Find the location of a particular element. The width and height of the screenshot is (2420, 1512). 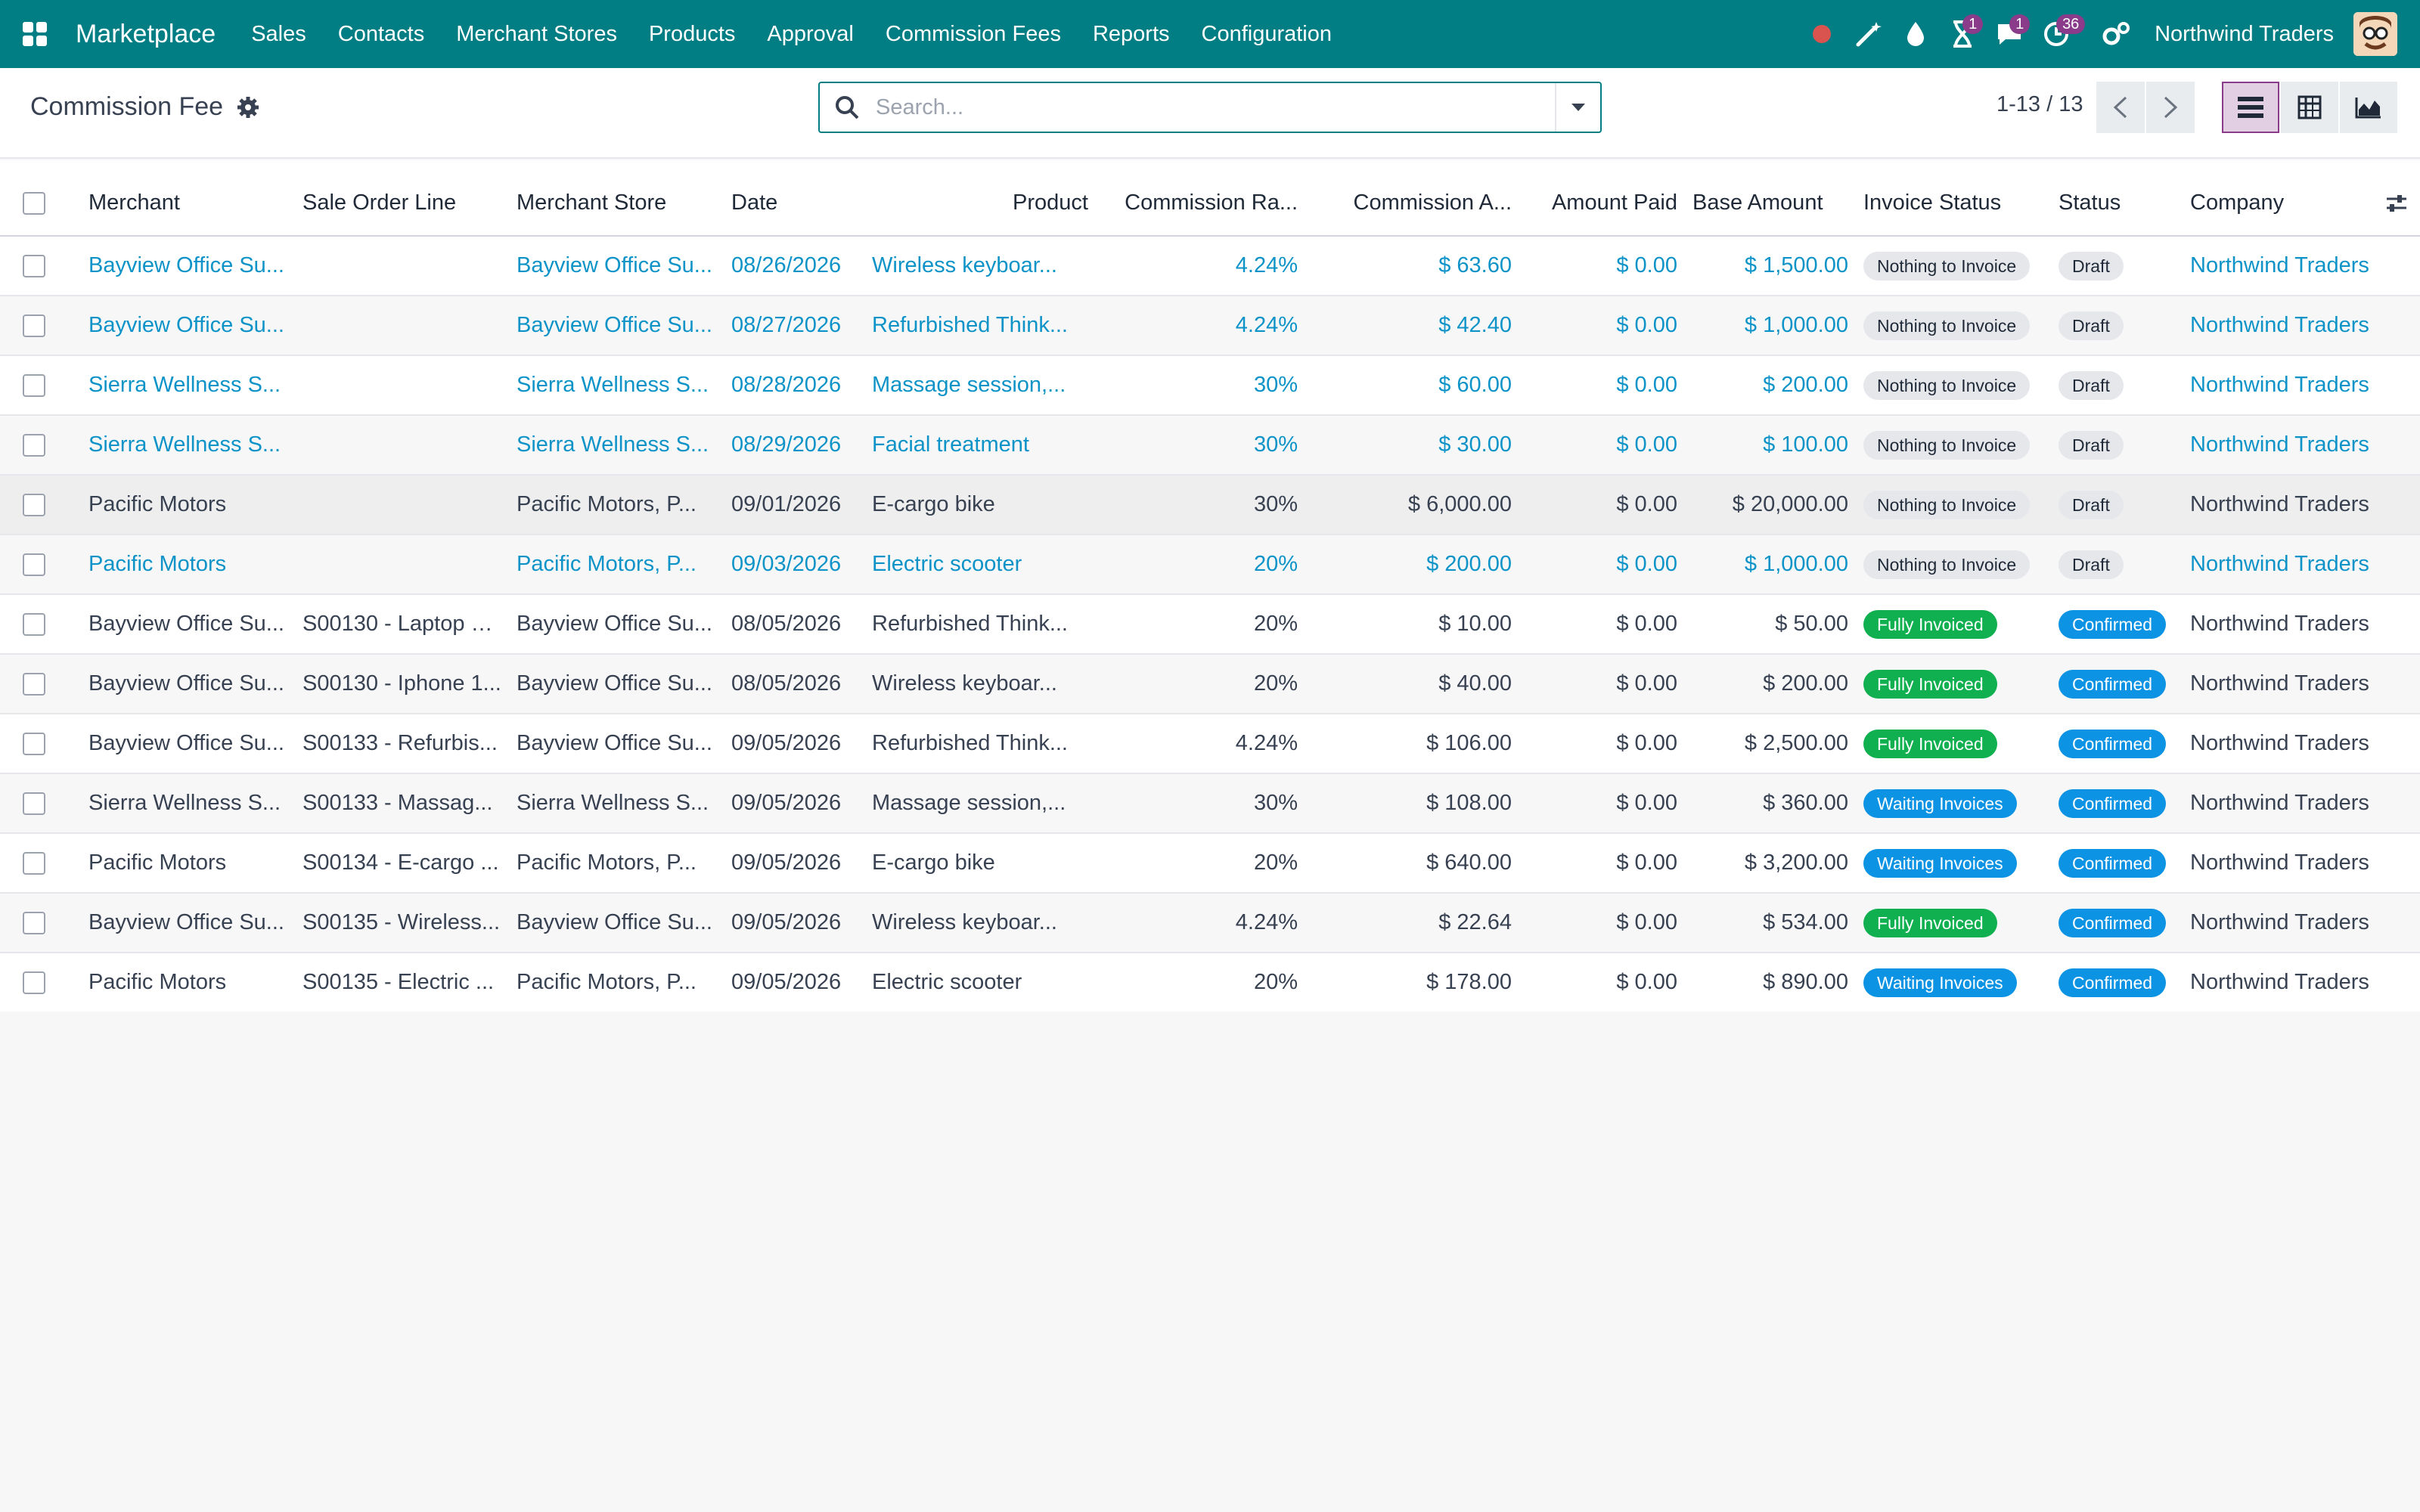

recording-dot-icon is located at coordinates (1822, 34).